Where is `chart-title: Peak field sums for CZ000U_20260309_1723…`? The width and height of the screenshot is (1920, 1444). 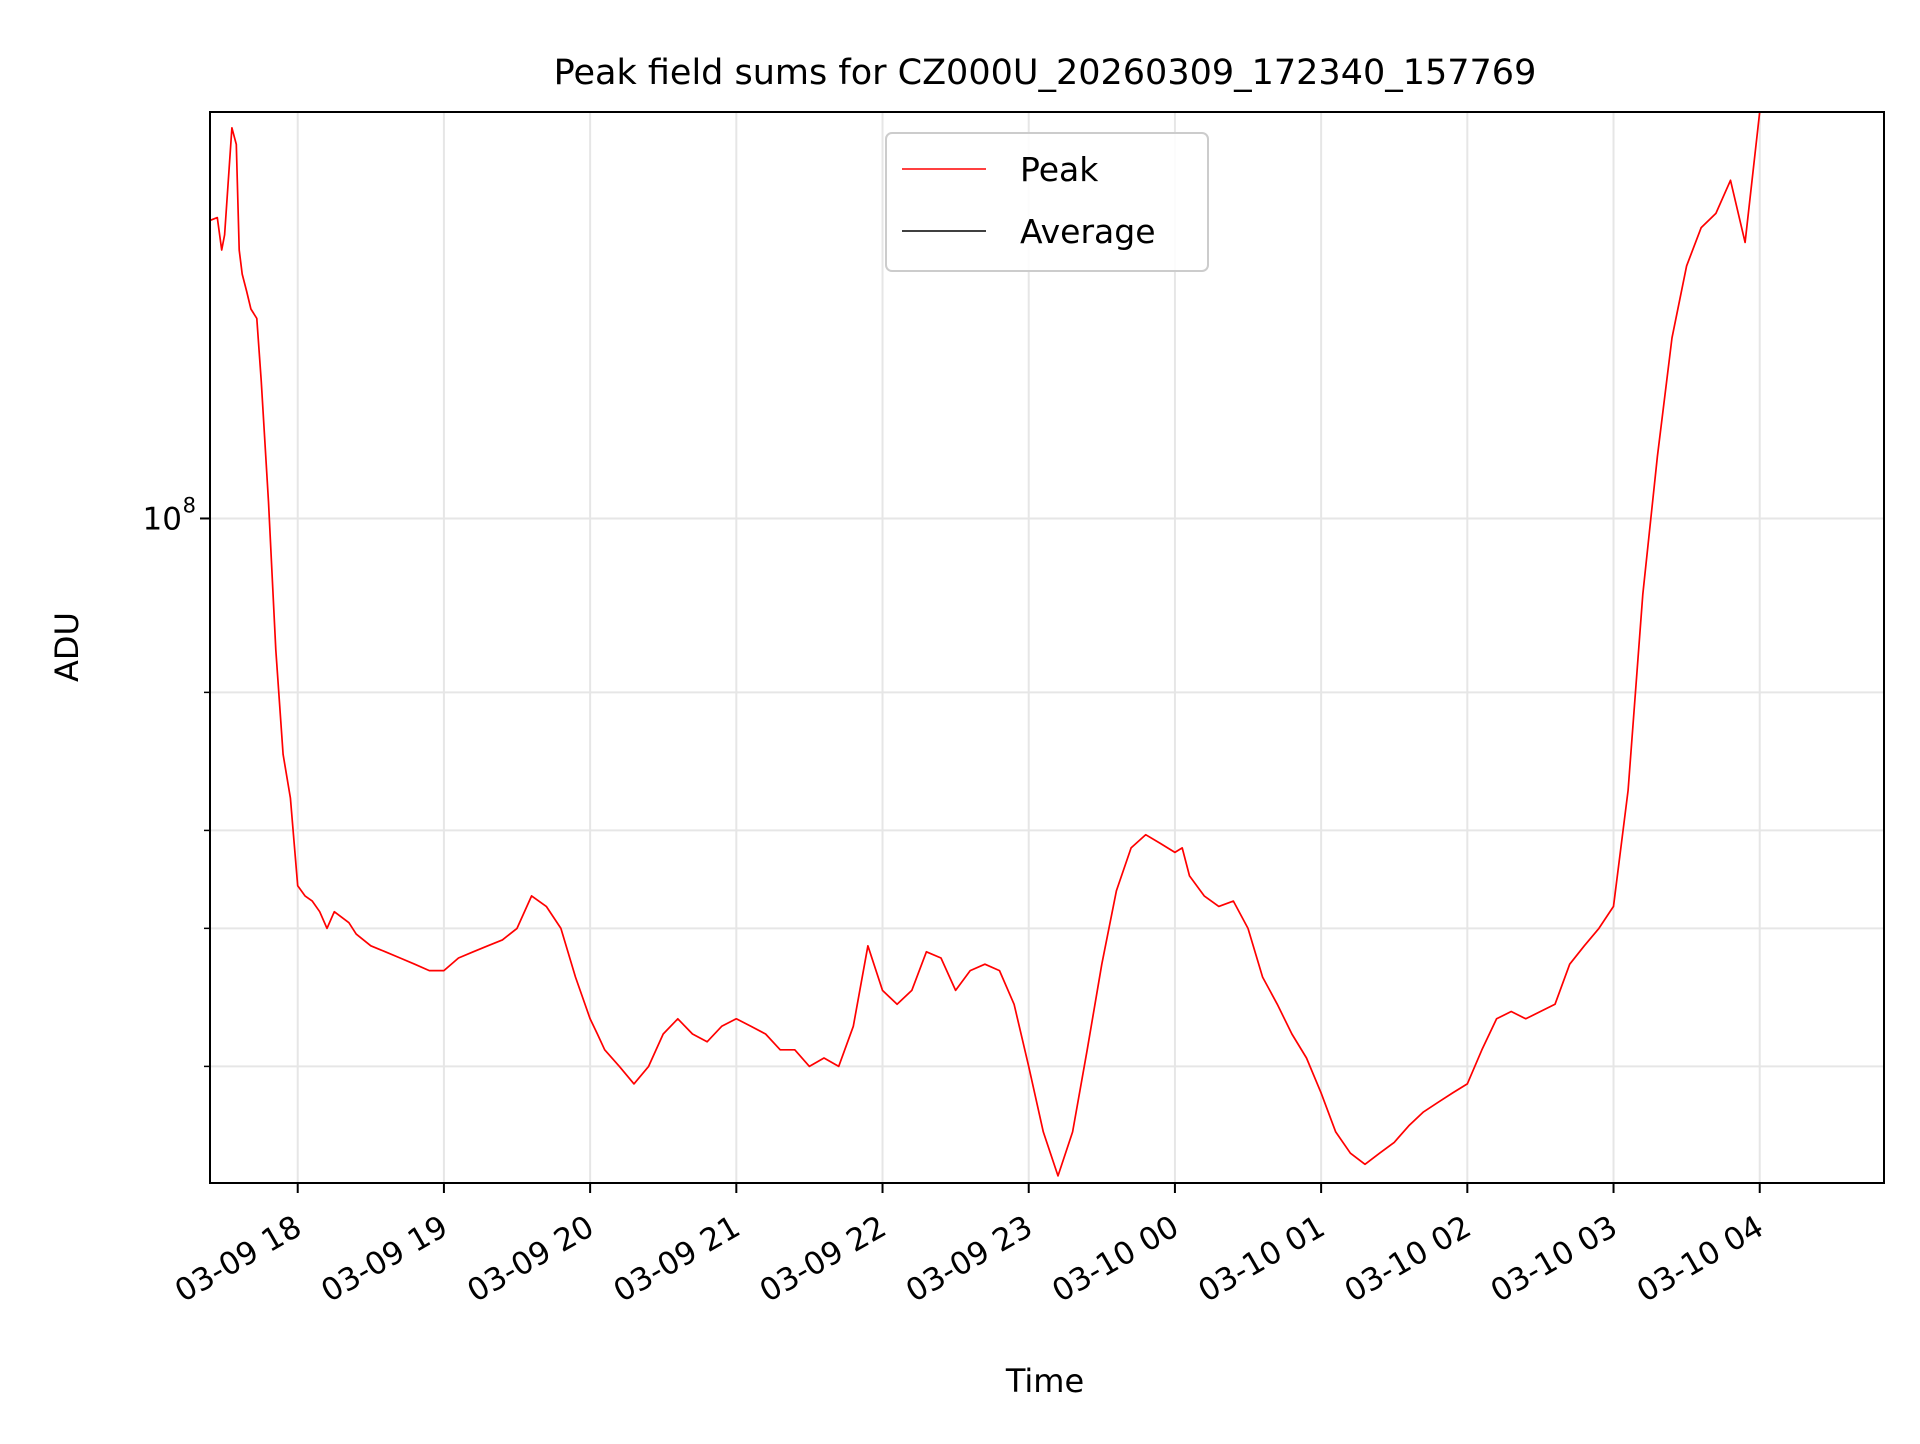
chart-title: Peak field sums for CZ000U_20260309_1723… is located at coordinates (1045, 73).